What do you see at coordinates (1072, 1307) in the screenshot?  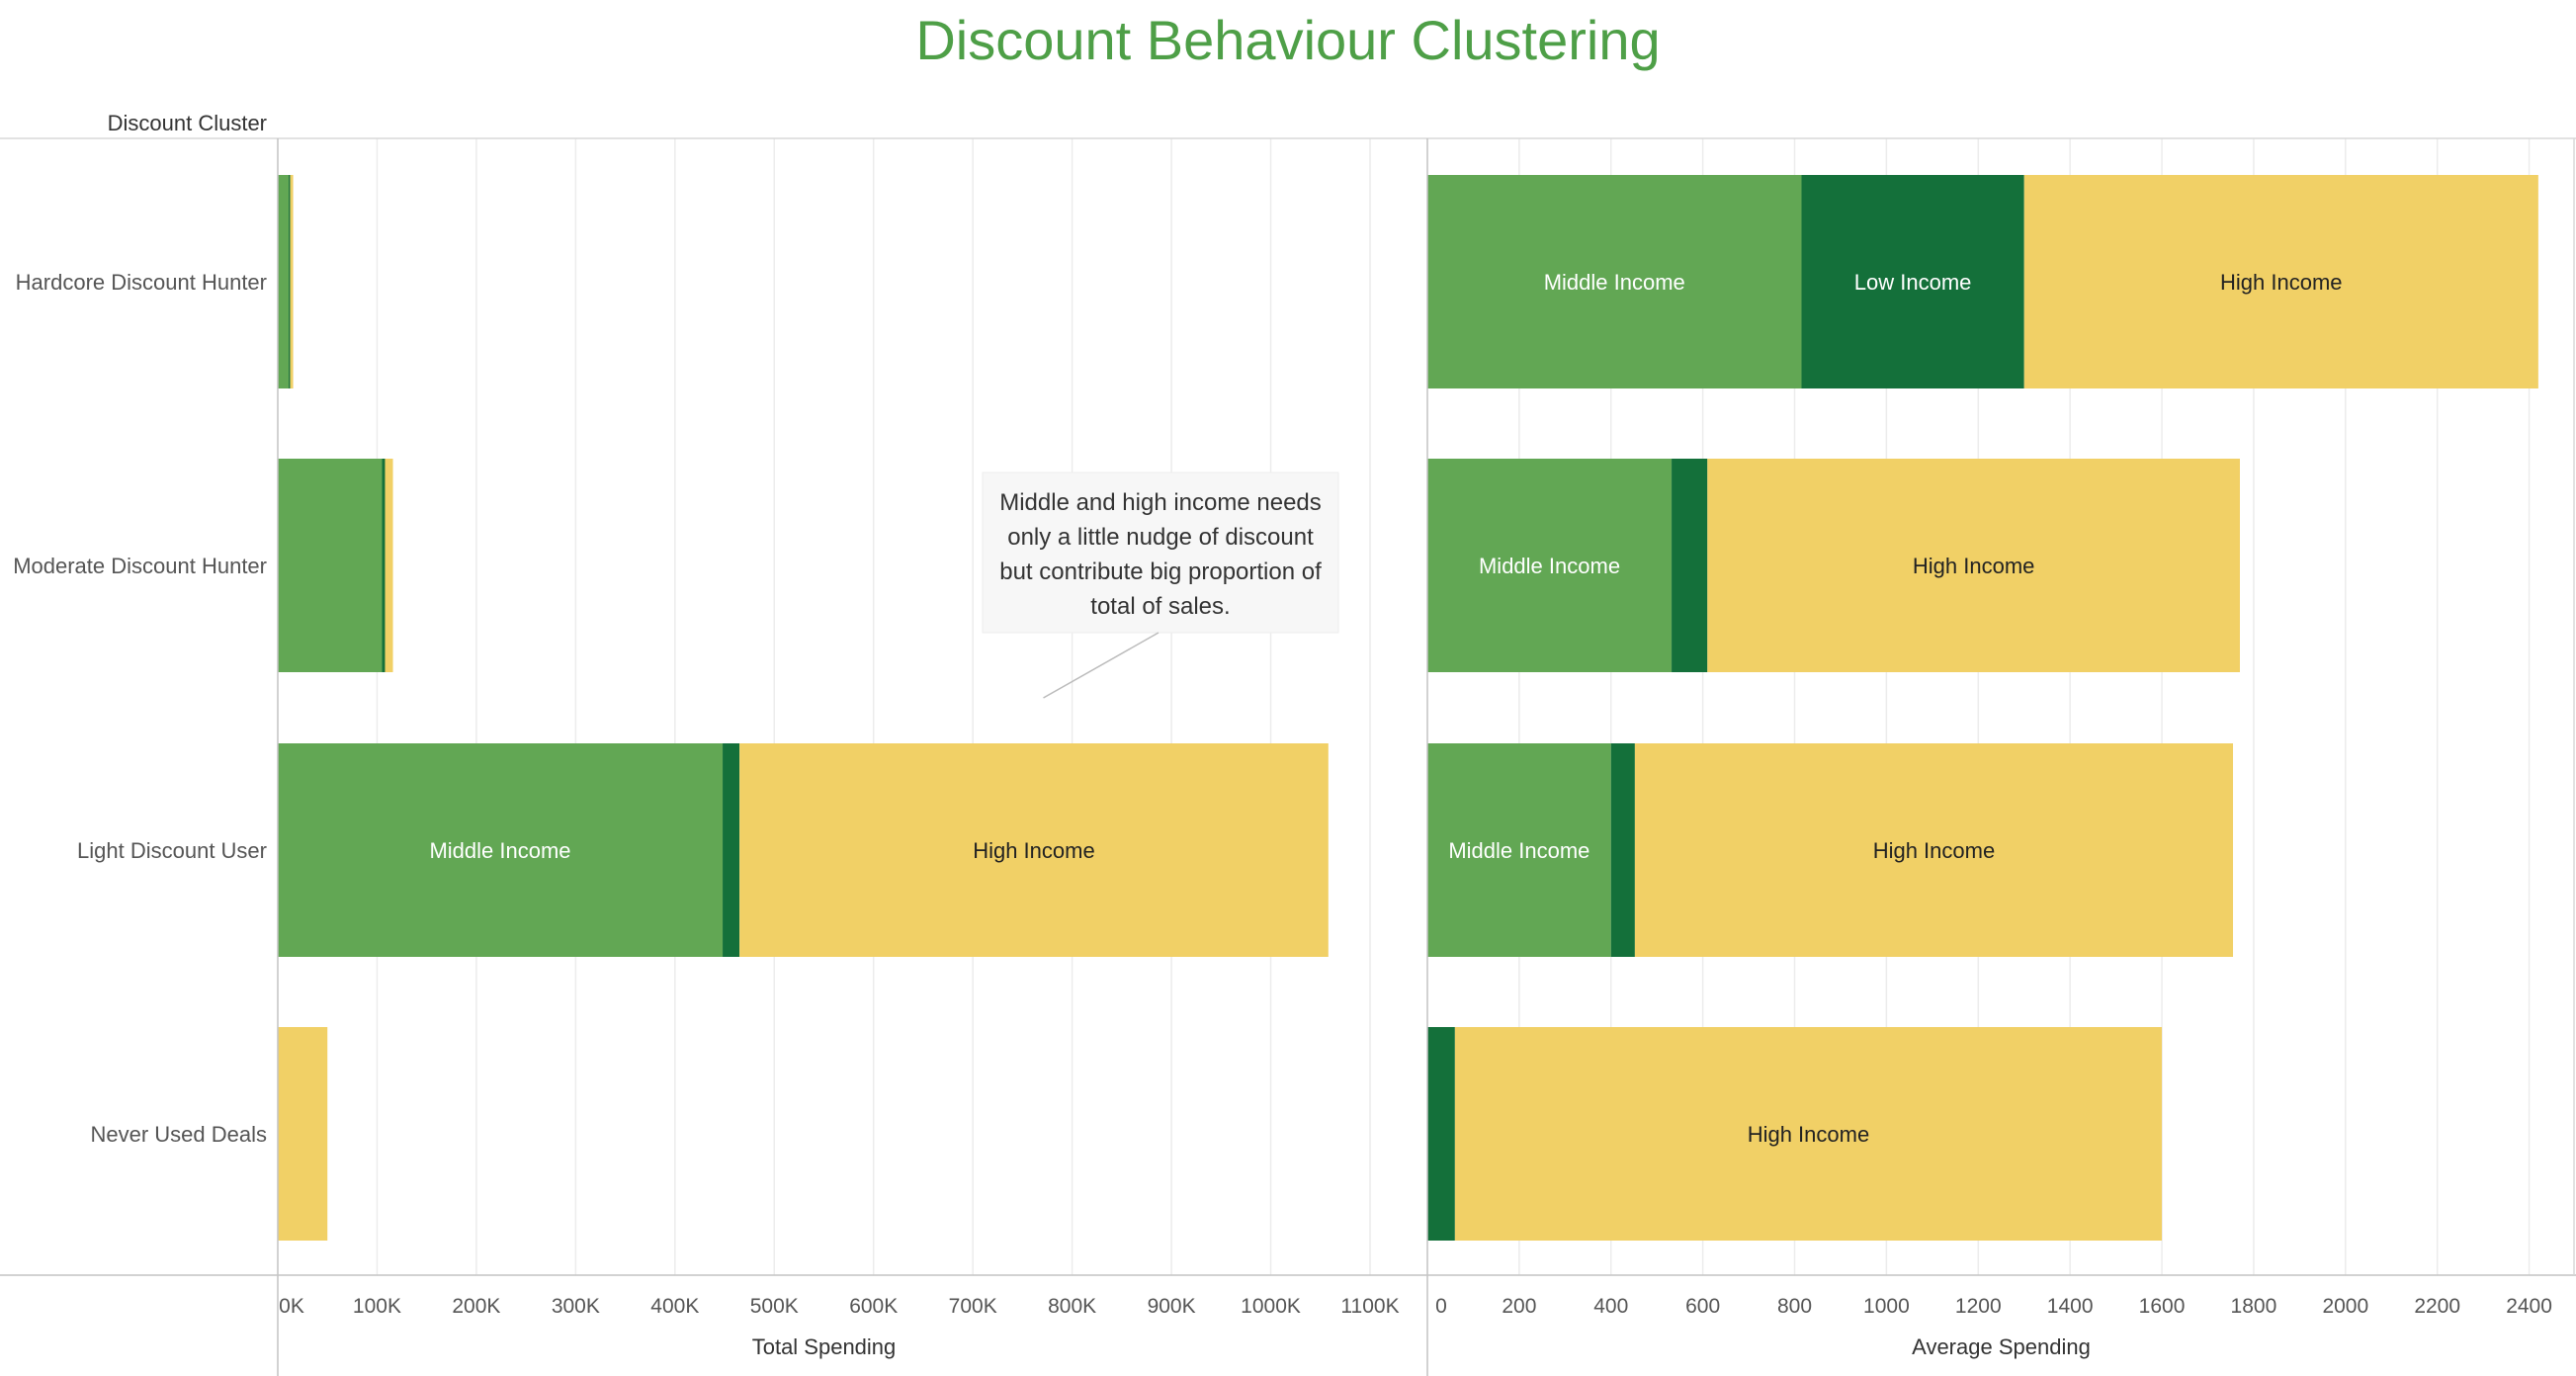 I see `x-tick-label: 800K` at bounding box center [1072, 1307].